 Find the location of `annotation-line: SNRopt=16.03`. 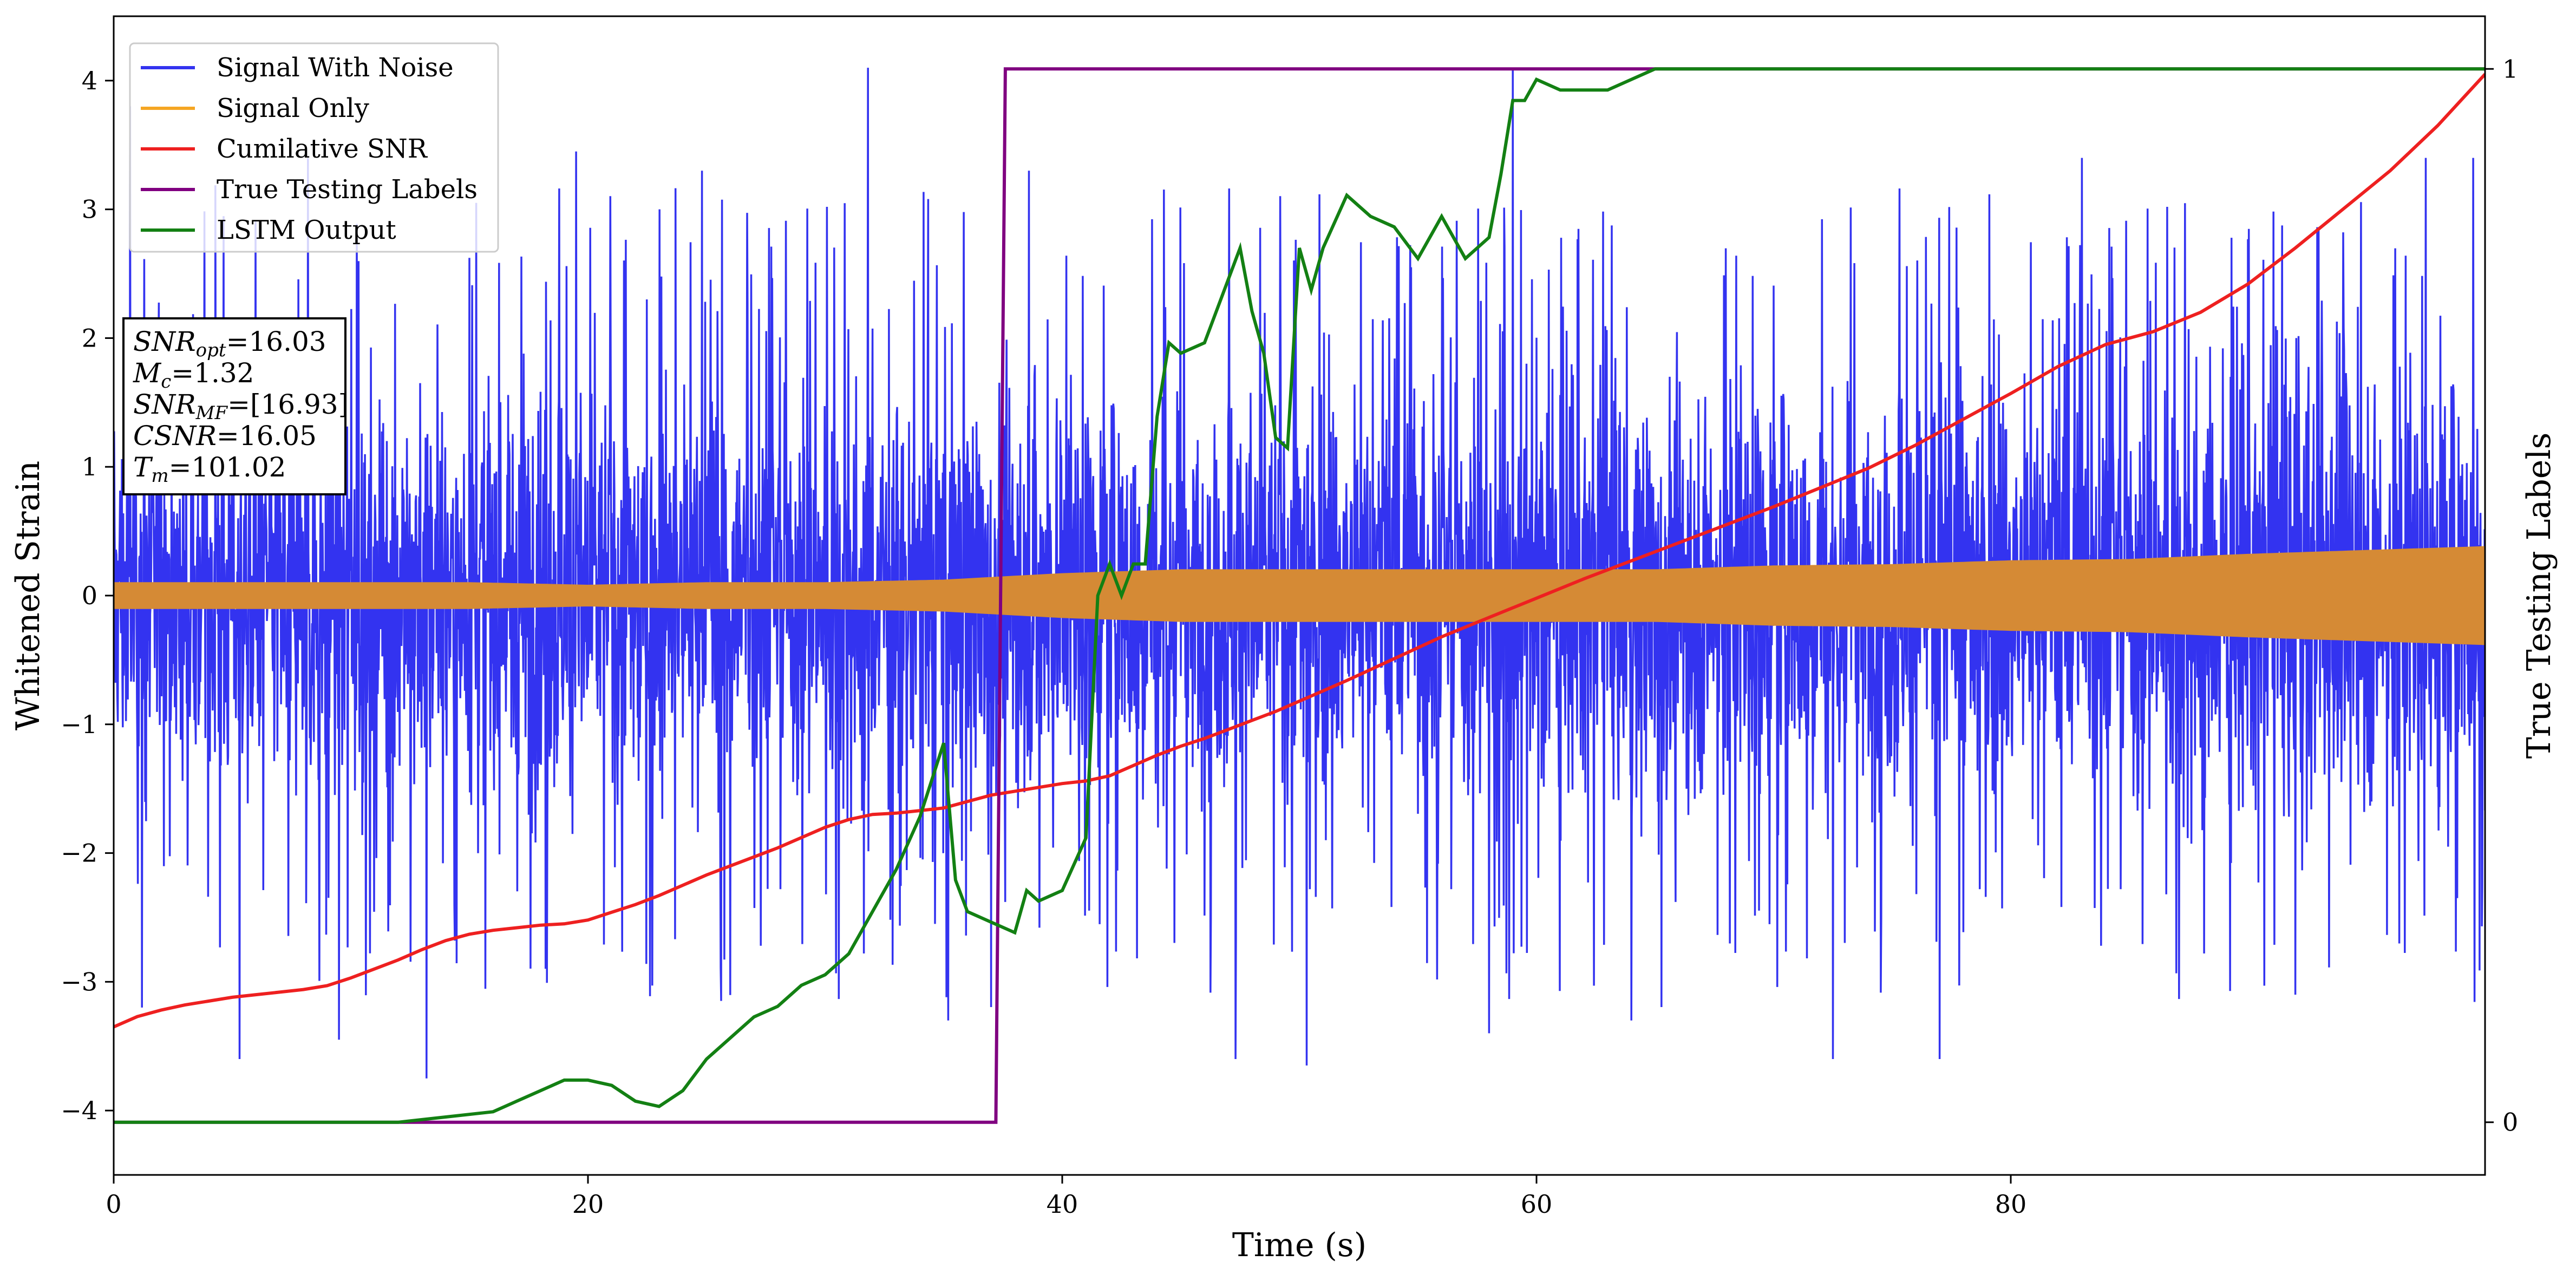

annotation-line: SNRopt=16.03 is located at coordinates (229, 343).